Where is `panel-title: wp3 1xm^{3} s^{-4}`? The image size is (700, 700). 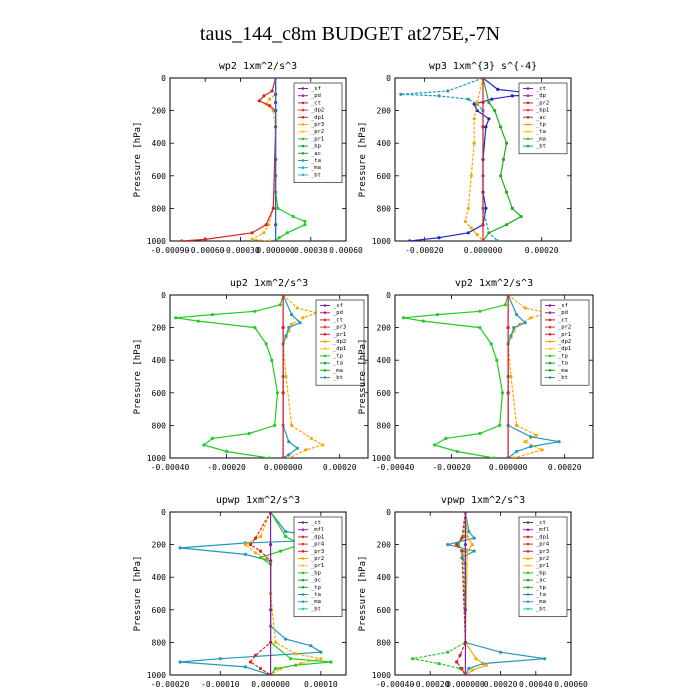
panel-title: wp3 1xm^{3} s^{-4} is located at coordinates (483, 66).